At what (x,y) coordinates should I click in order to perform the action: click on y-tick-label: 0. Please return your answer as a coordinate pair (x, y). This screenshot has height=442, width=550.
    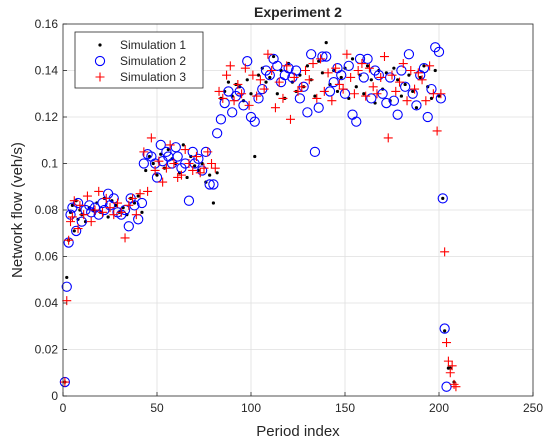
    Looking at the image, I should click on (54, 396).